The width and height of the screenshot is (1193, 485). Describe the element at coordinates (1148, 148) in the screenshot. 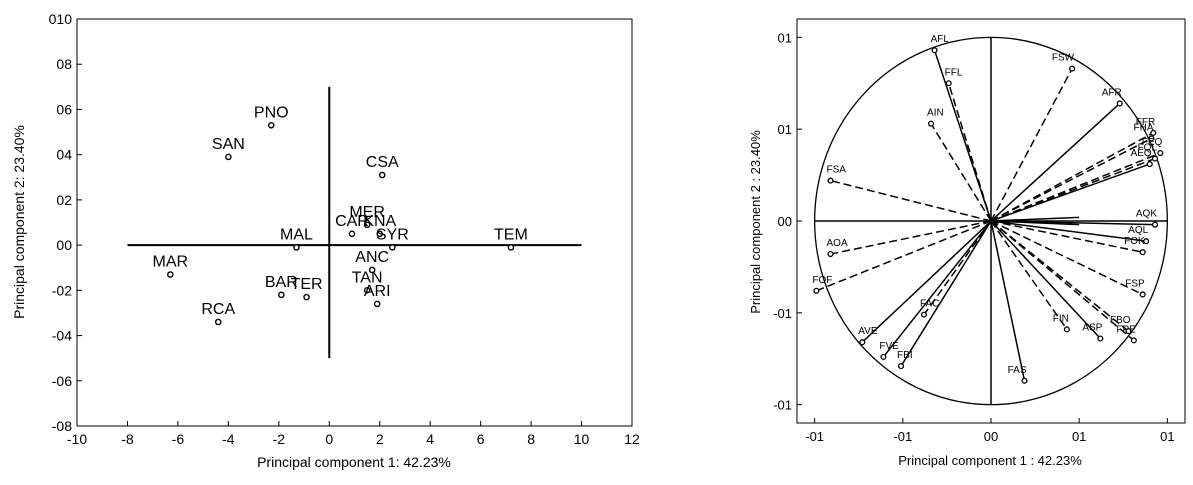

I see `loading-vector-label: FQL` at that location.